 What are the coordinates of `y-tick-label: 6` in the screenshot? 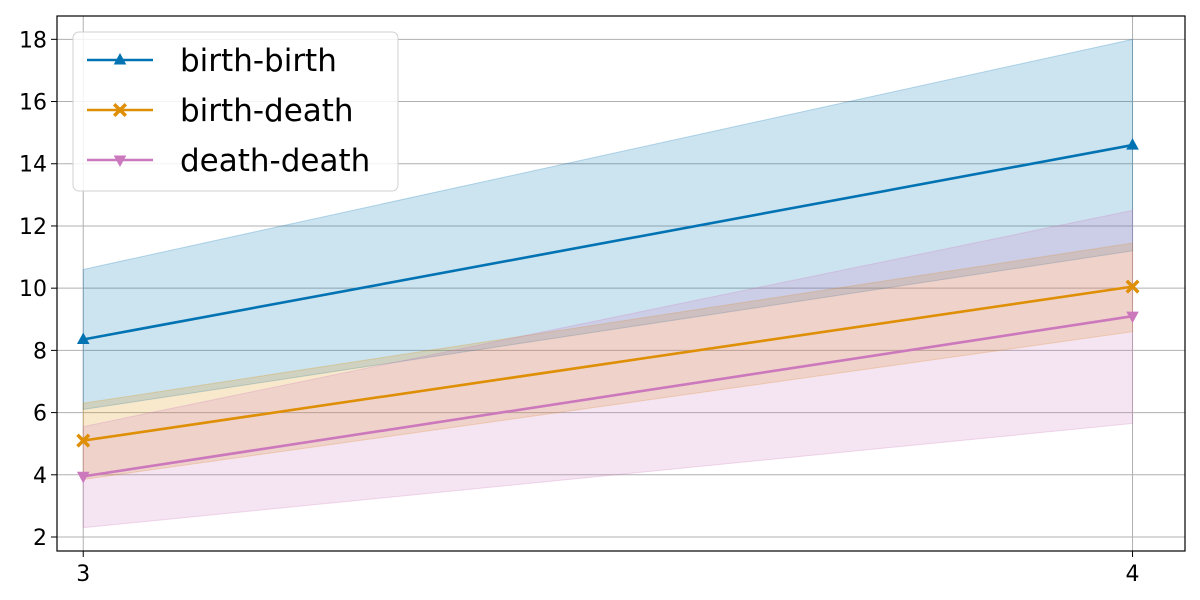 It's located at (40, 414).